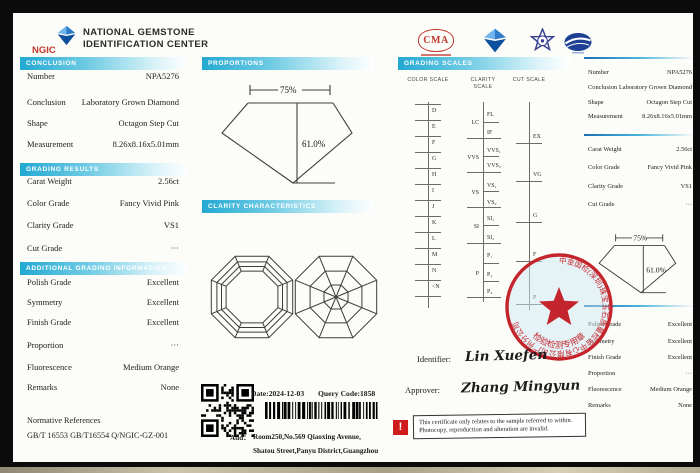 This screenshot has height=473, width=700. Describe the element at coordinates (490, 133) in the screenshot. I see `clarity-grade-IF: IF` at that location.